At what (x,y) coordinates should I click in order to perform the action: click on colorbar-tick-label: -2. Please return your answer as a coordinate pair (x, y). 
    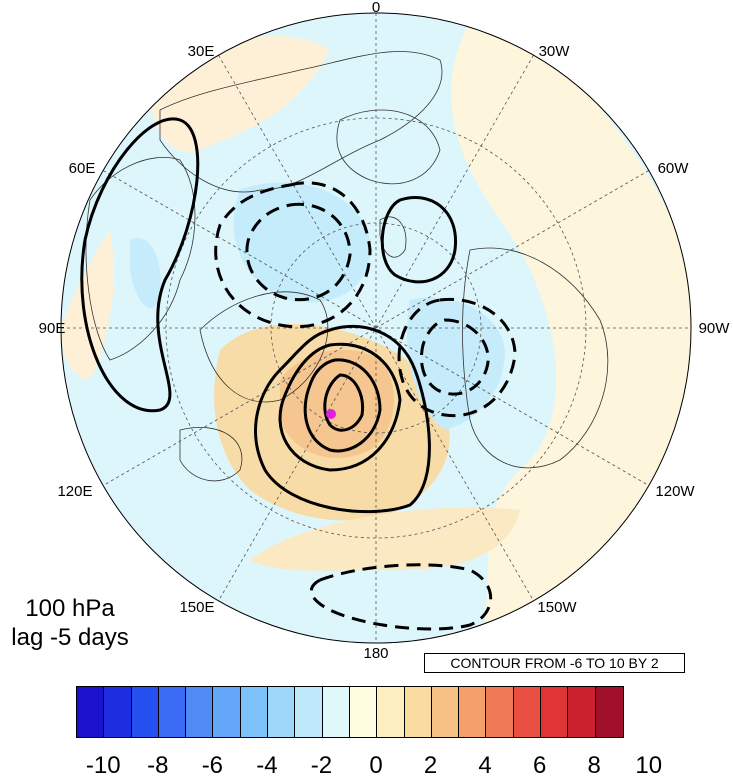
    Looking at the image, I should click on (321, 765).